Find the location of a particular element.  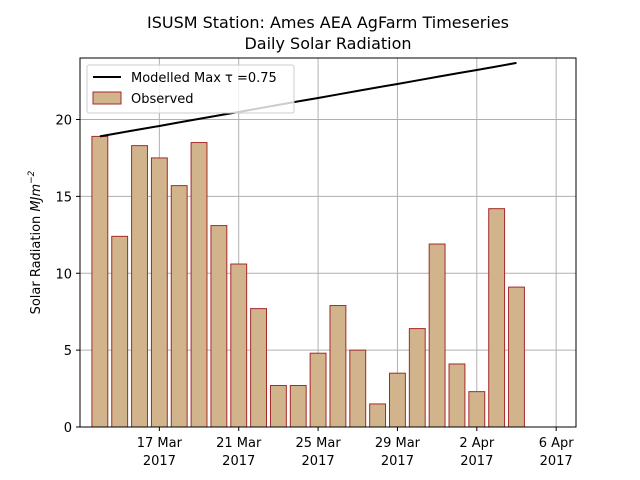

modelled-line-group is located at coordinates (308, 99).